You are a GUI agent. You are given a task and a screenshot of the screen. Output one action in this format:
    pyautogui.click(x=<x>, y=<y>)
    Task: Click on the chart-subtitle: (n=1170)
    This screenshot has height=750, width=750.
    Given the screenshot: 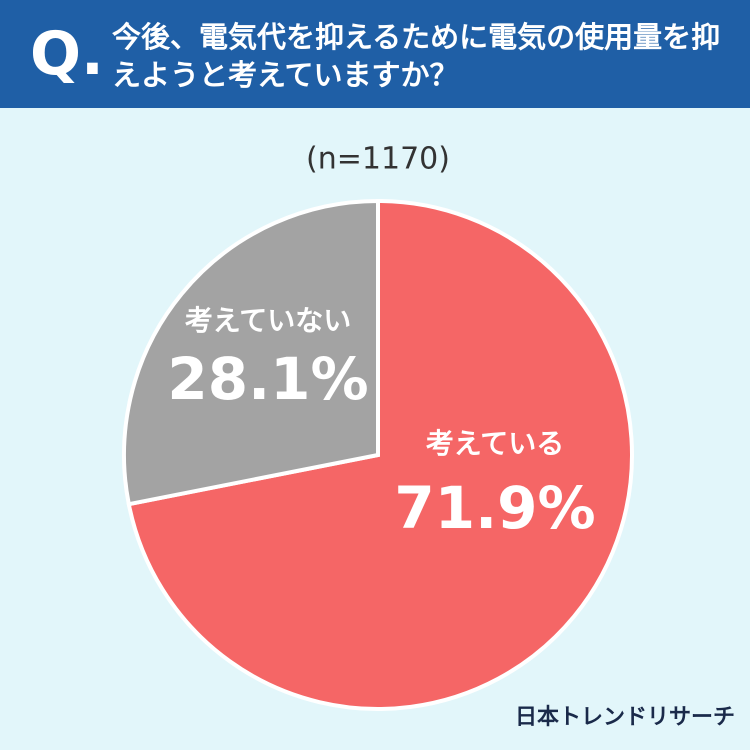 What is the action you would take?
    pyautogui.click(x=378, y=159)
    